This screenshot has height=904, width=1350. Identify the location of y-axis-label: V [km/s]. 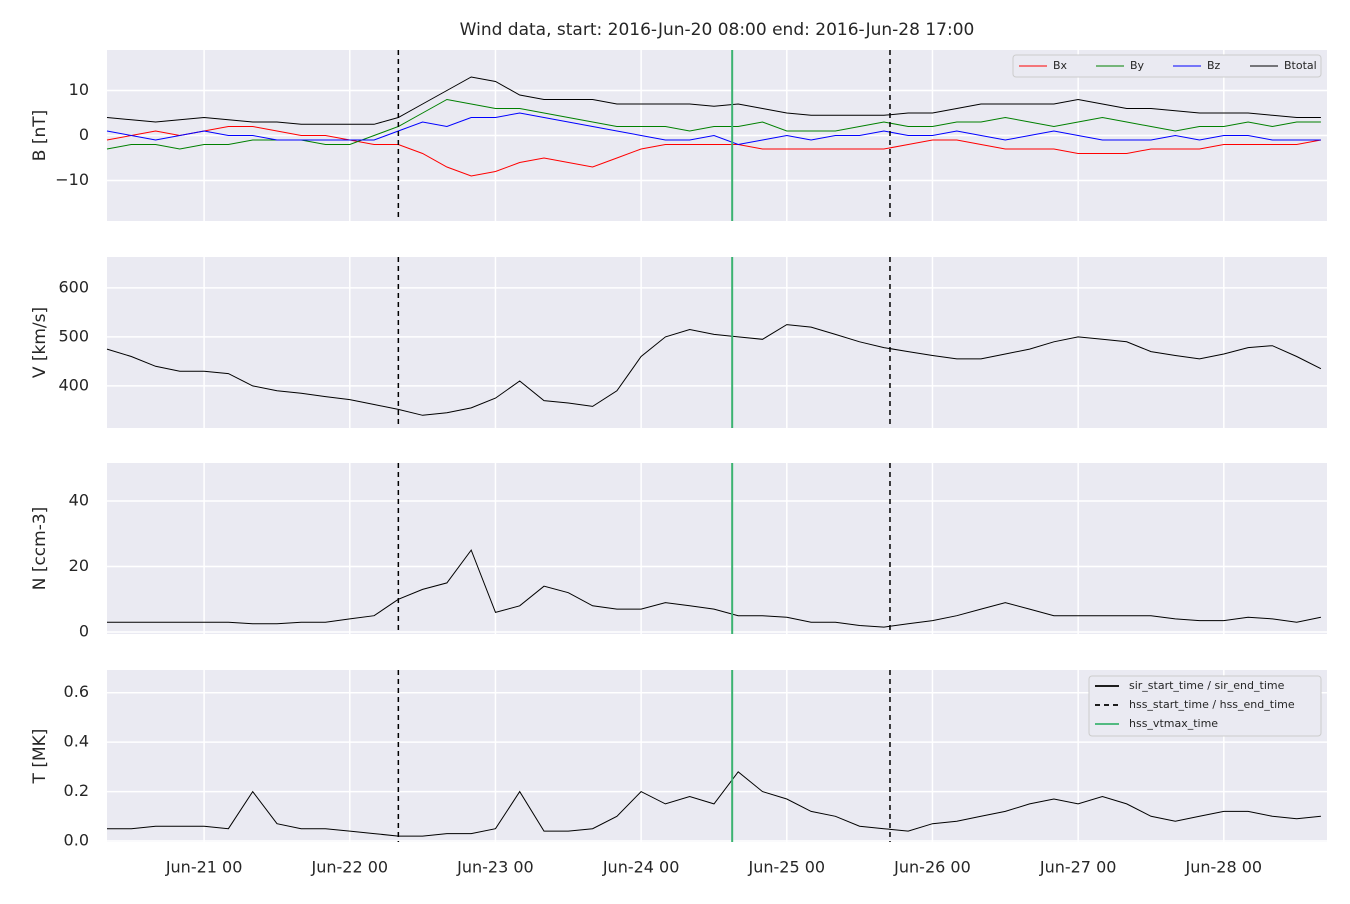
(40, 342).